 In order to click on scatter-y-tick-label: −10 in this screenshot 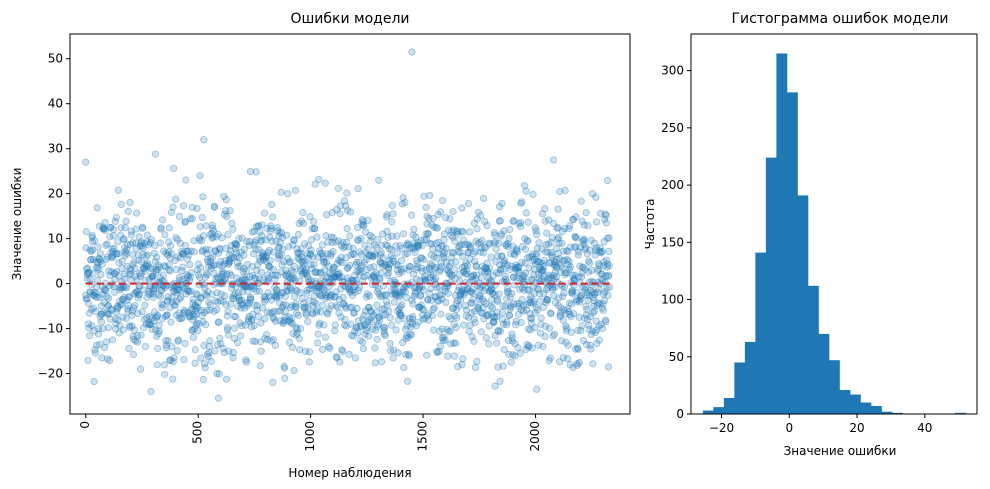, I will do `click(50, 329)`.